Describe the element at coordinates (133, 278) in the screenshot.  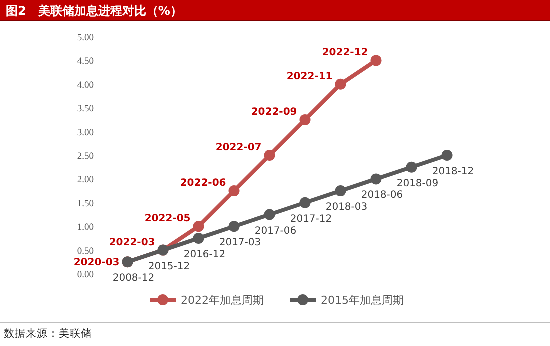
I see `data-label: 2008-12` at that location.